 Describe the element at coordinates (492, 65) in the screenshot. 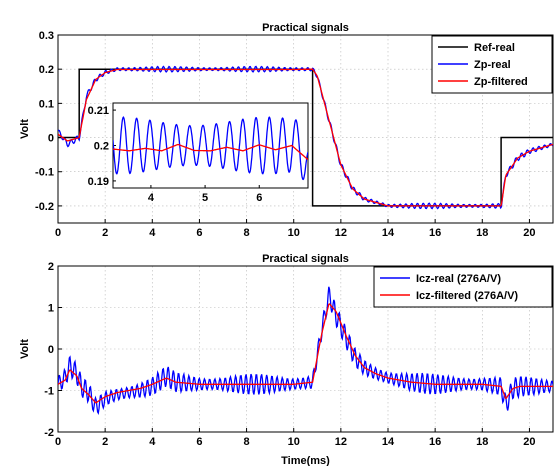

I see `legend-entry: Zp-real` at that location.